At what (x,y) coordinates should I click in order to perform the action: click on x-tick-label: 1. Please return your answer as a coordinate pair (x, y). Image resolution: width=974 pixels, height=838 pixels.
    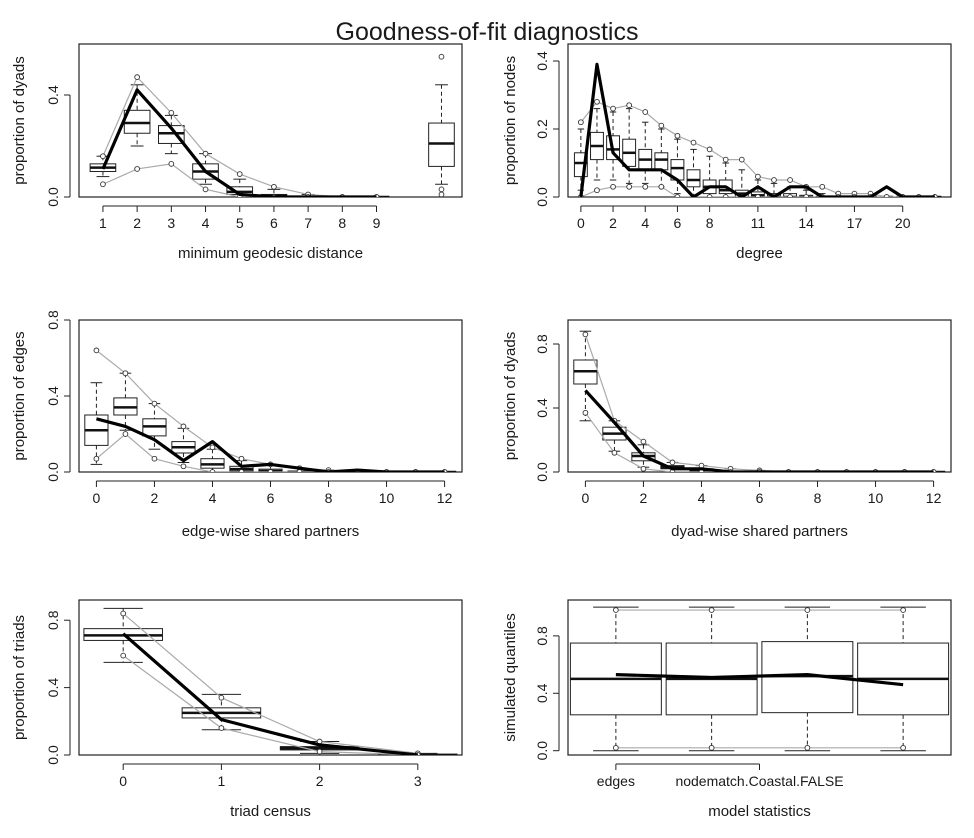
    Looking at the image, I should click on (221, 781).